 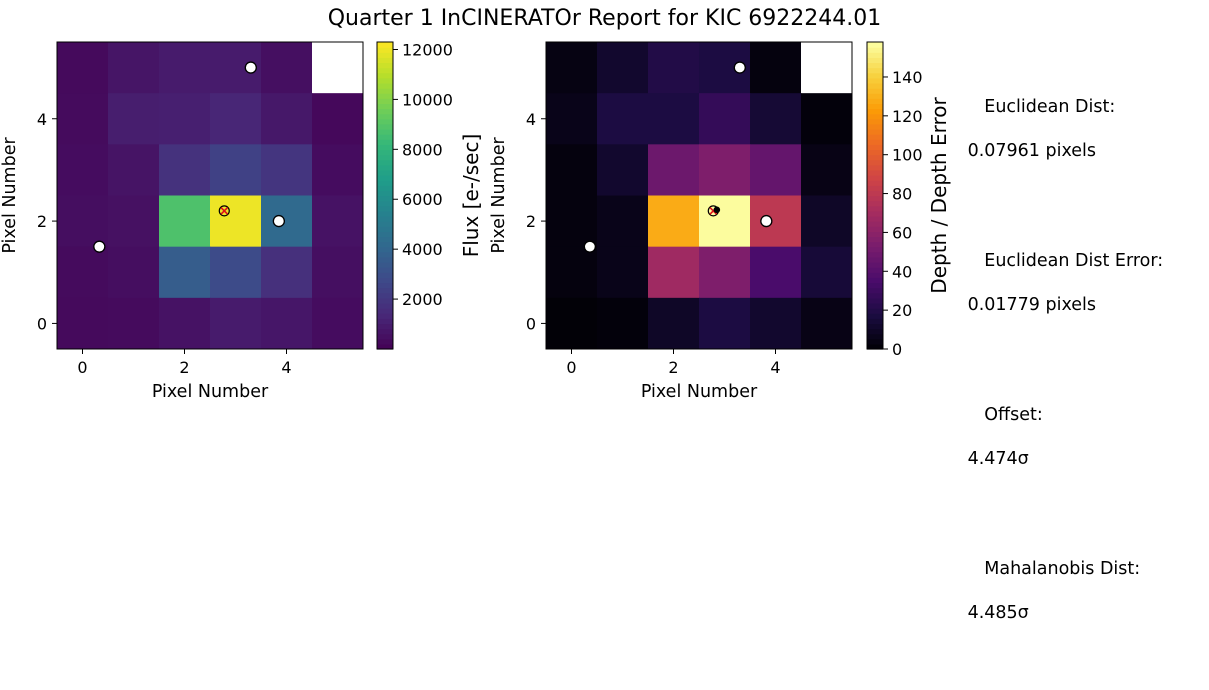 What do you see at coordinates (1062, 448) in the screenshot?
I see `stat-offset: Offset: 4.474σ` at bounding box center [1062, 448].